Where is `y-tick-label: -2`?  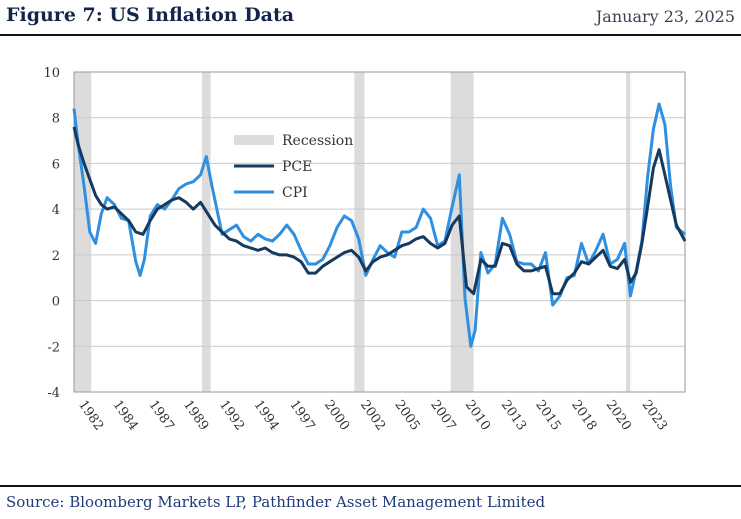 y-tick-label: -2 is located at coordinates (53, 347).